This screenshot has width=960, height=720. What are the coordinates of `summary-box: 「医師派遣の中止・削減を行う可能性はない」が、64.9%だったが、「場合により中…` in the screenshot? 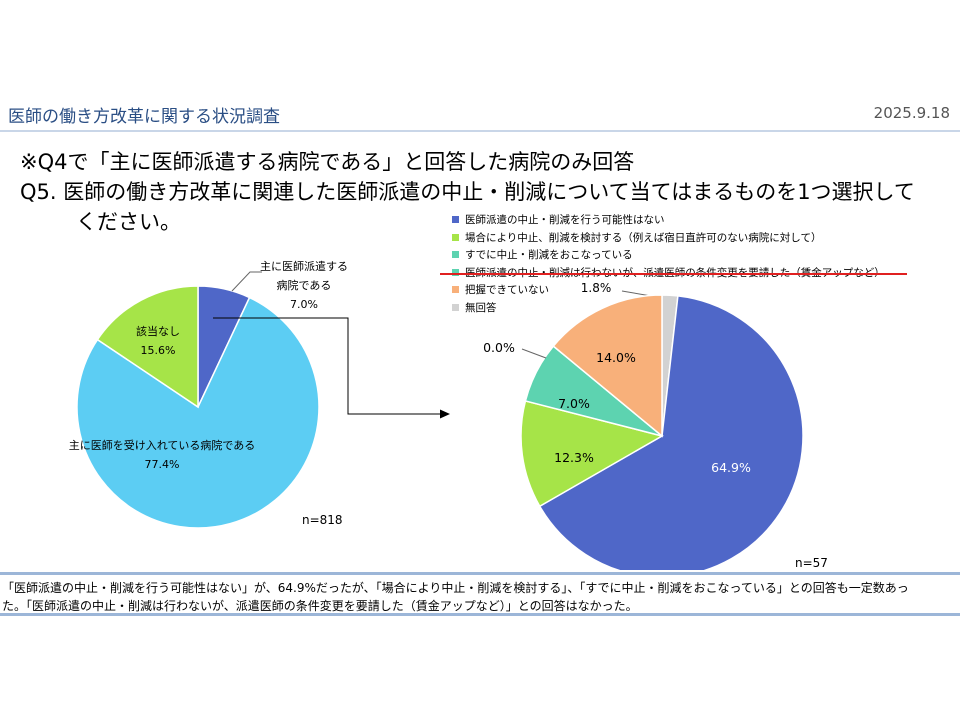 It's located at (480, 594).